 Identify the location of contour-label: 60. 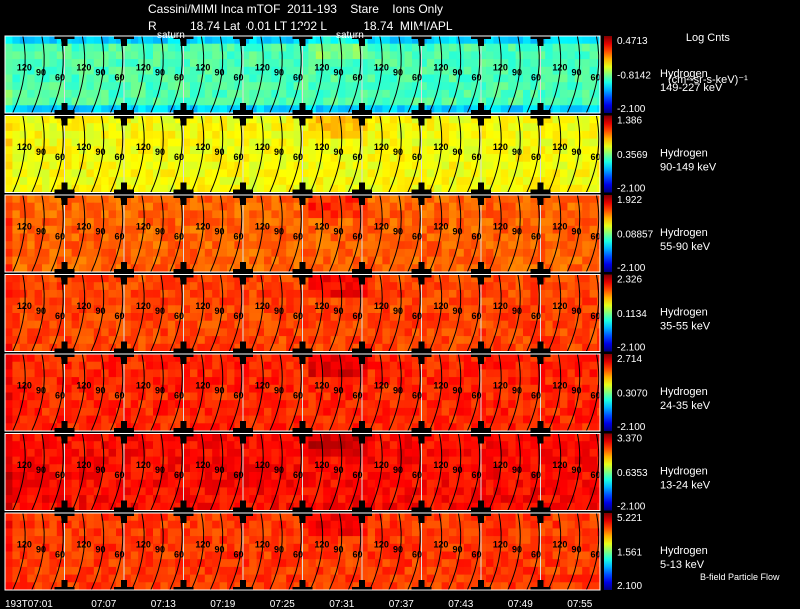
(298, 316).